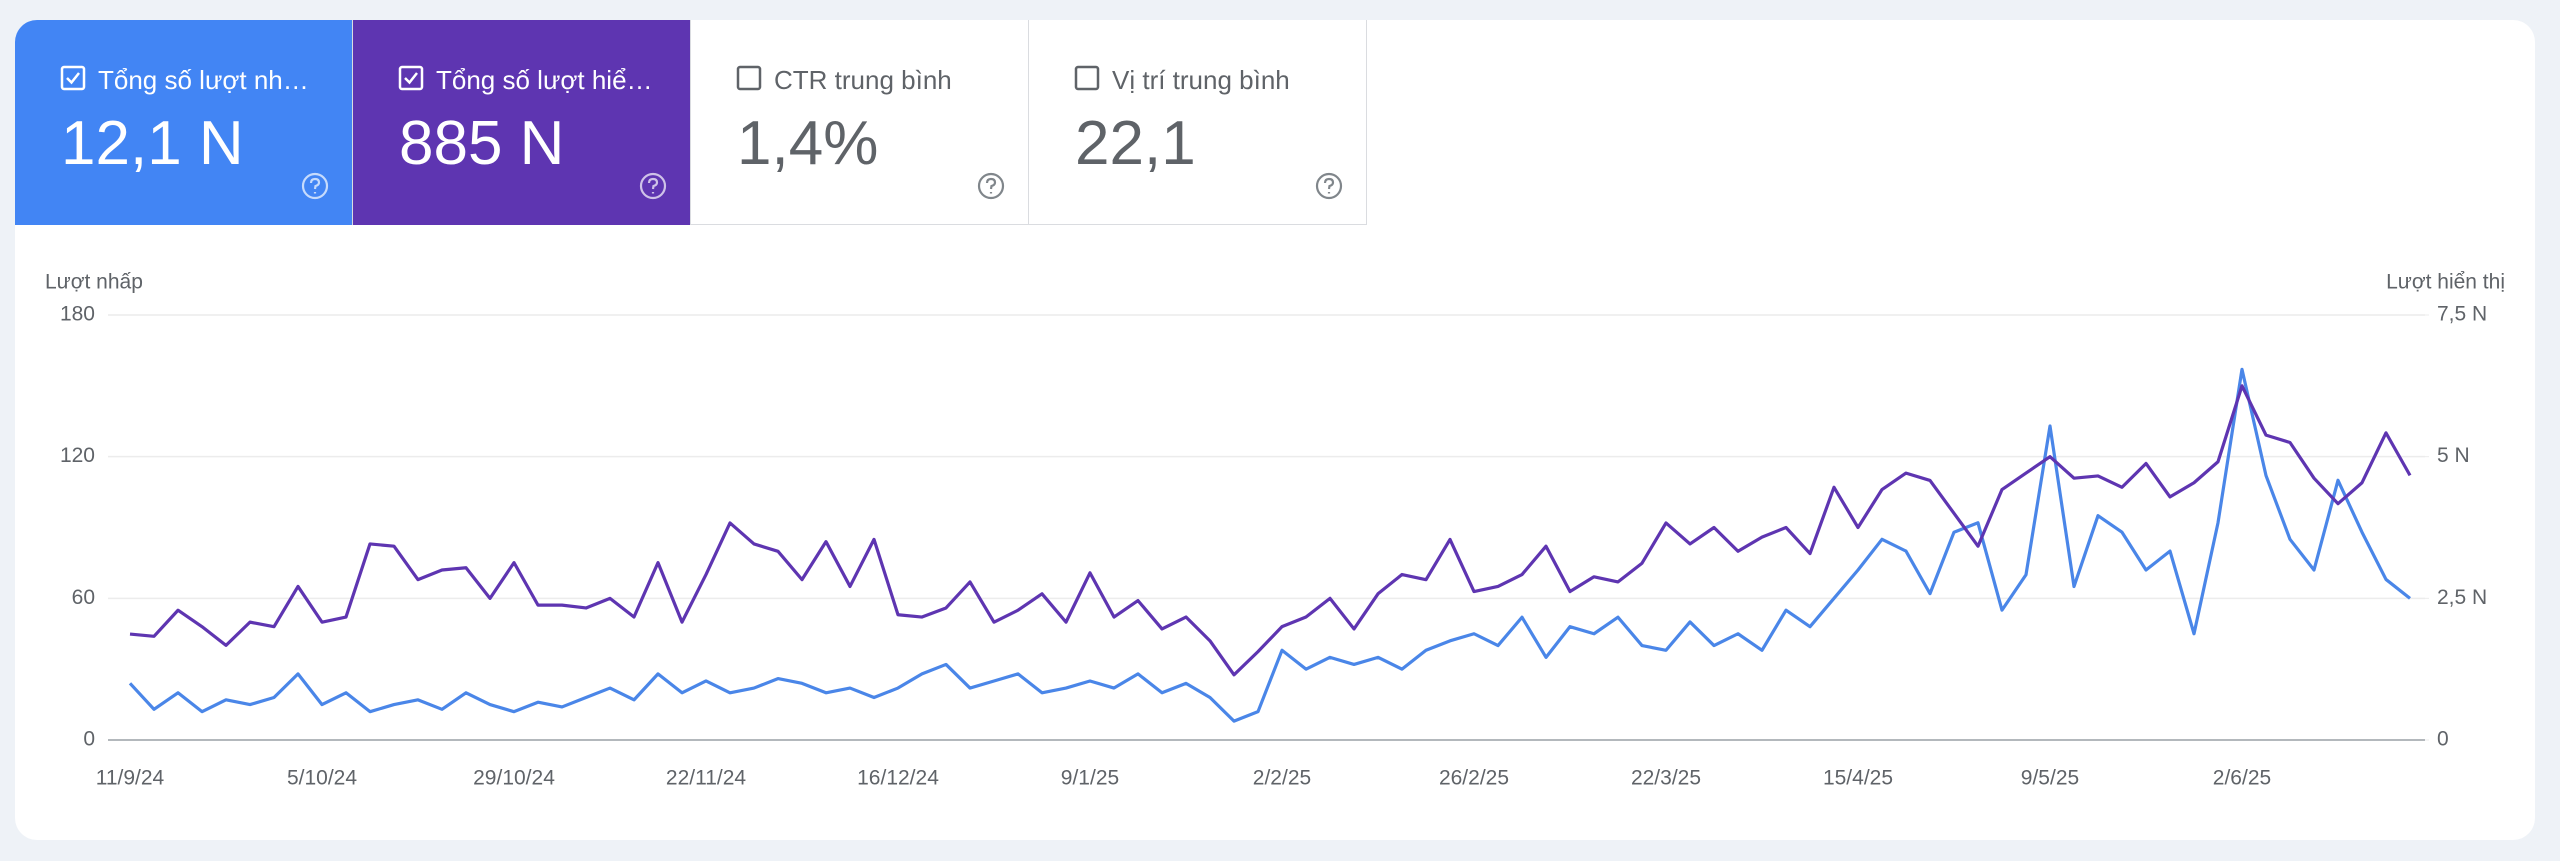 This screenshot has width=2560, height=861. What do you see at coordinates (2453, 455) in the screenshot?
I see `y2-tick-label: 5 N` at bounding box center [2453, 455].